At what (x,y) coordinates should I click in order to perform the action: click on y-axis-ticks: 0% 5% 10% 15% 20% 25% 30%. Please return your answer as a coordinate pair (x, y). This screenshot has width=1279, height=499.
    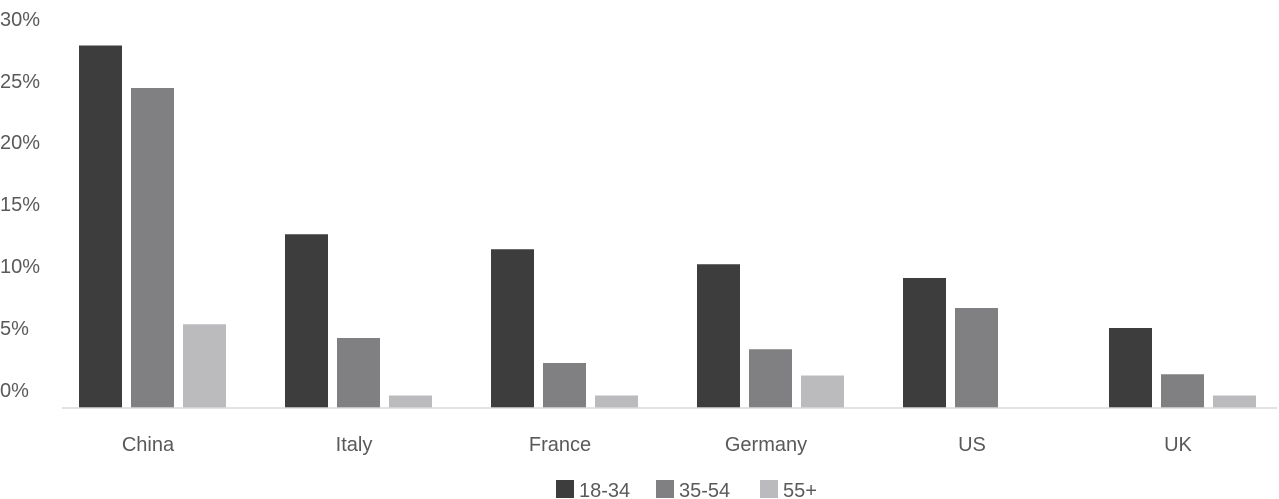
    Looking at the image, I should click on (20, 205).